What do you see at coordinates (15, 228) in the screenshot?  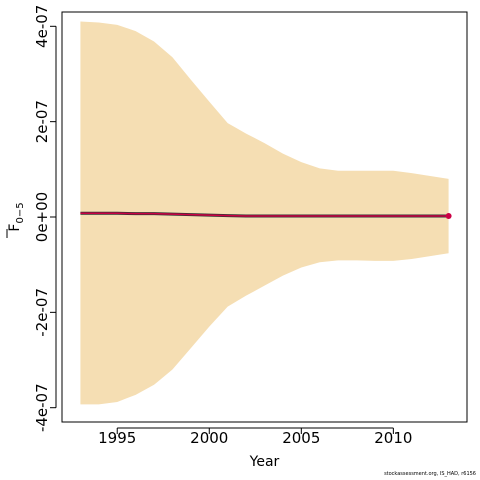 I see `y-axis-title-main: F` at bounding box center [15, 228].